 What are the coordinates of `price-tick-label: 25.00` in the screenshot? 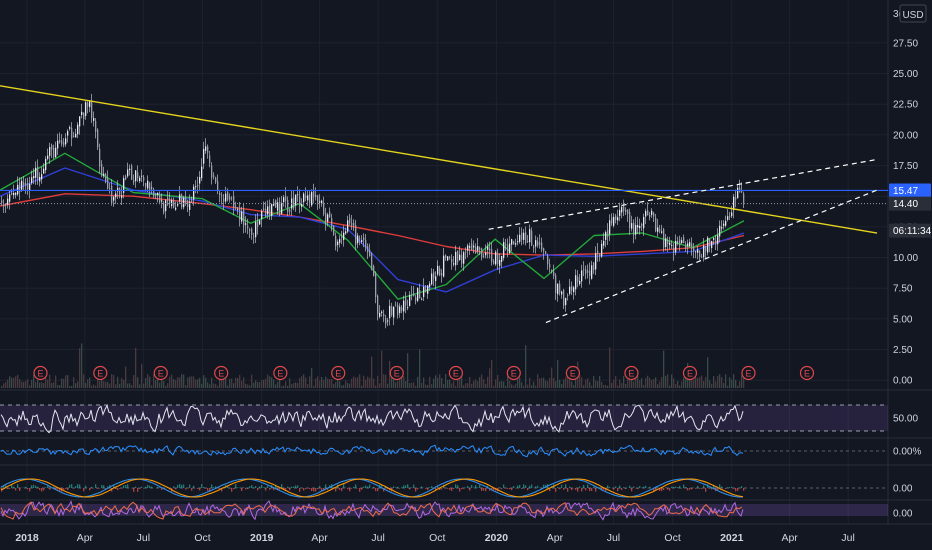 It's located at (905, 74).